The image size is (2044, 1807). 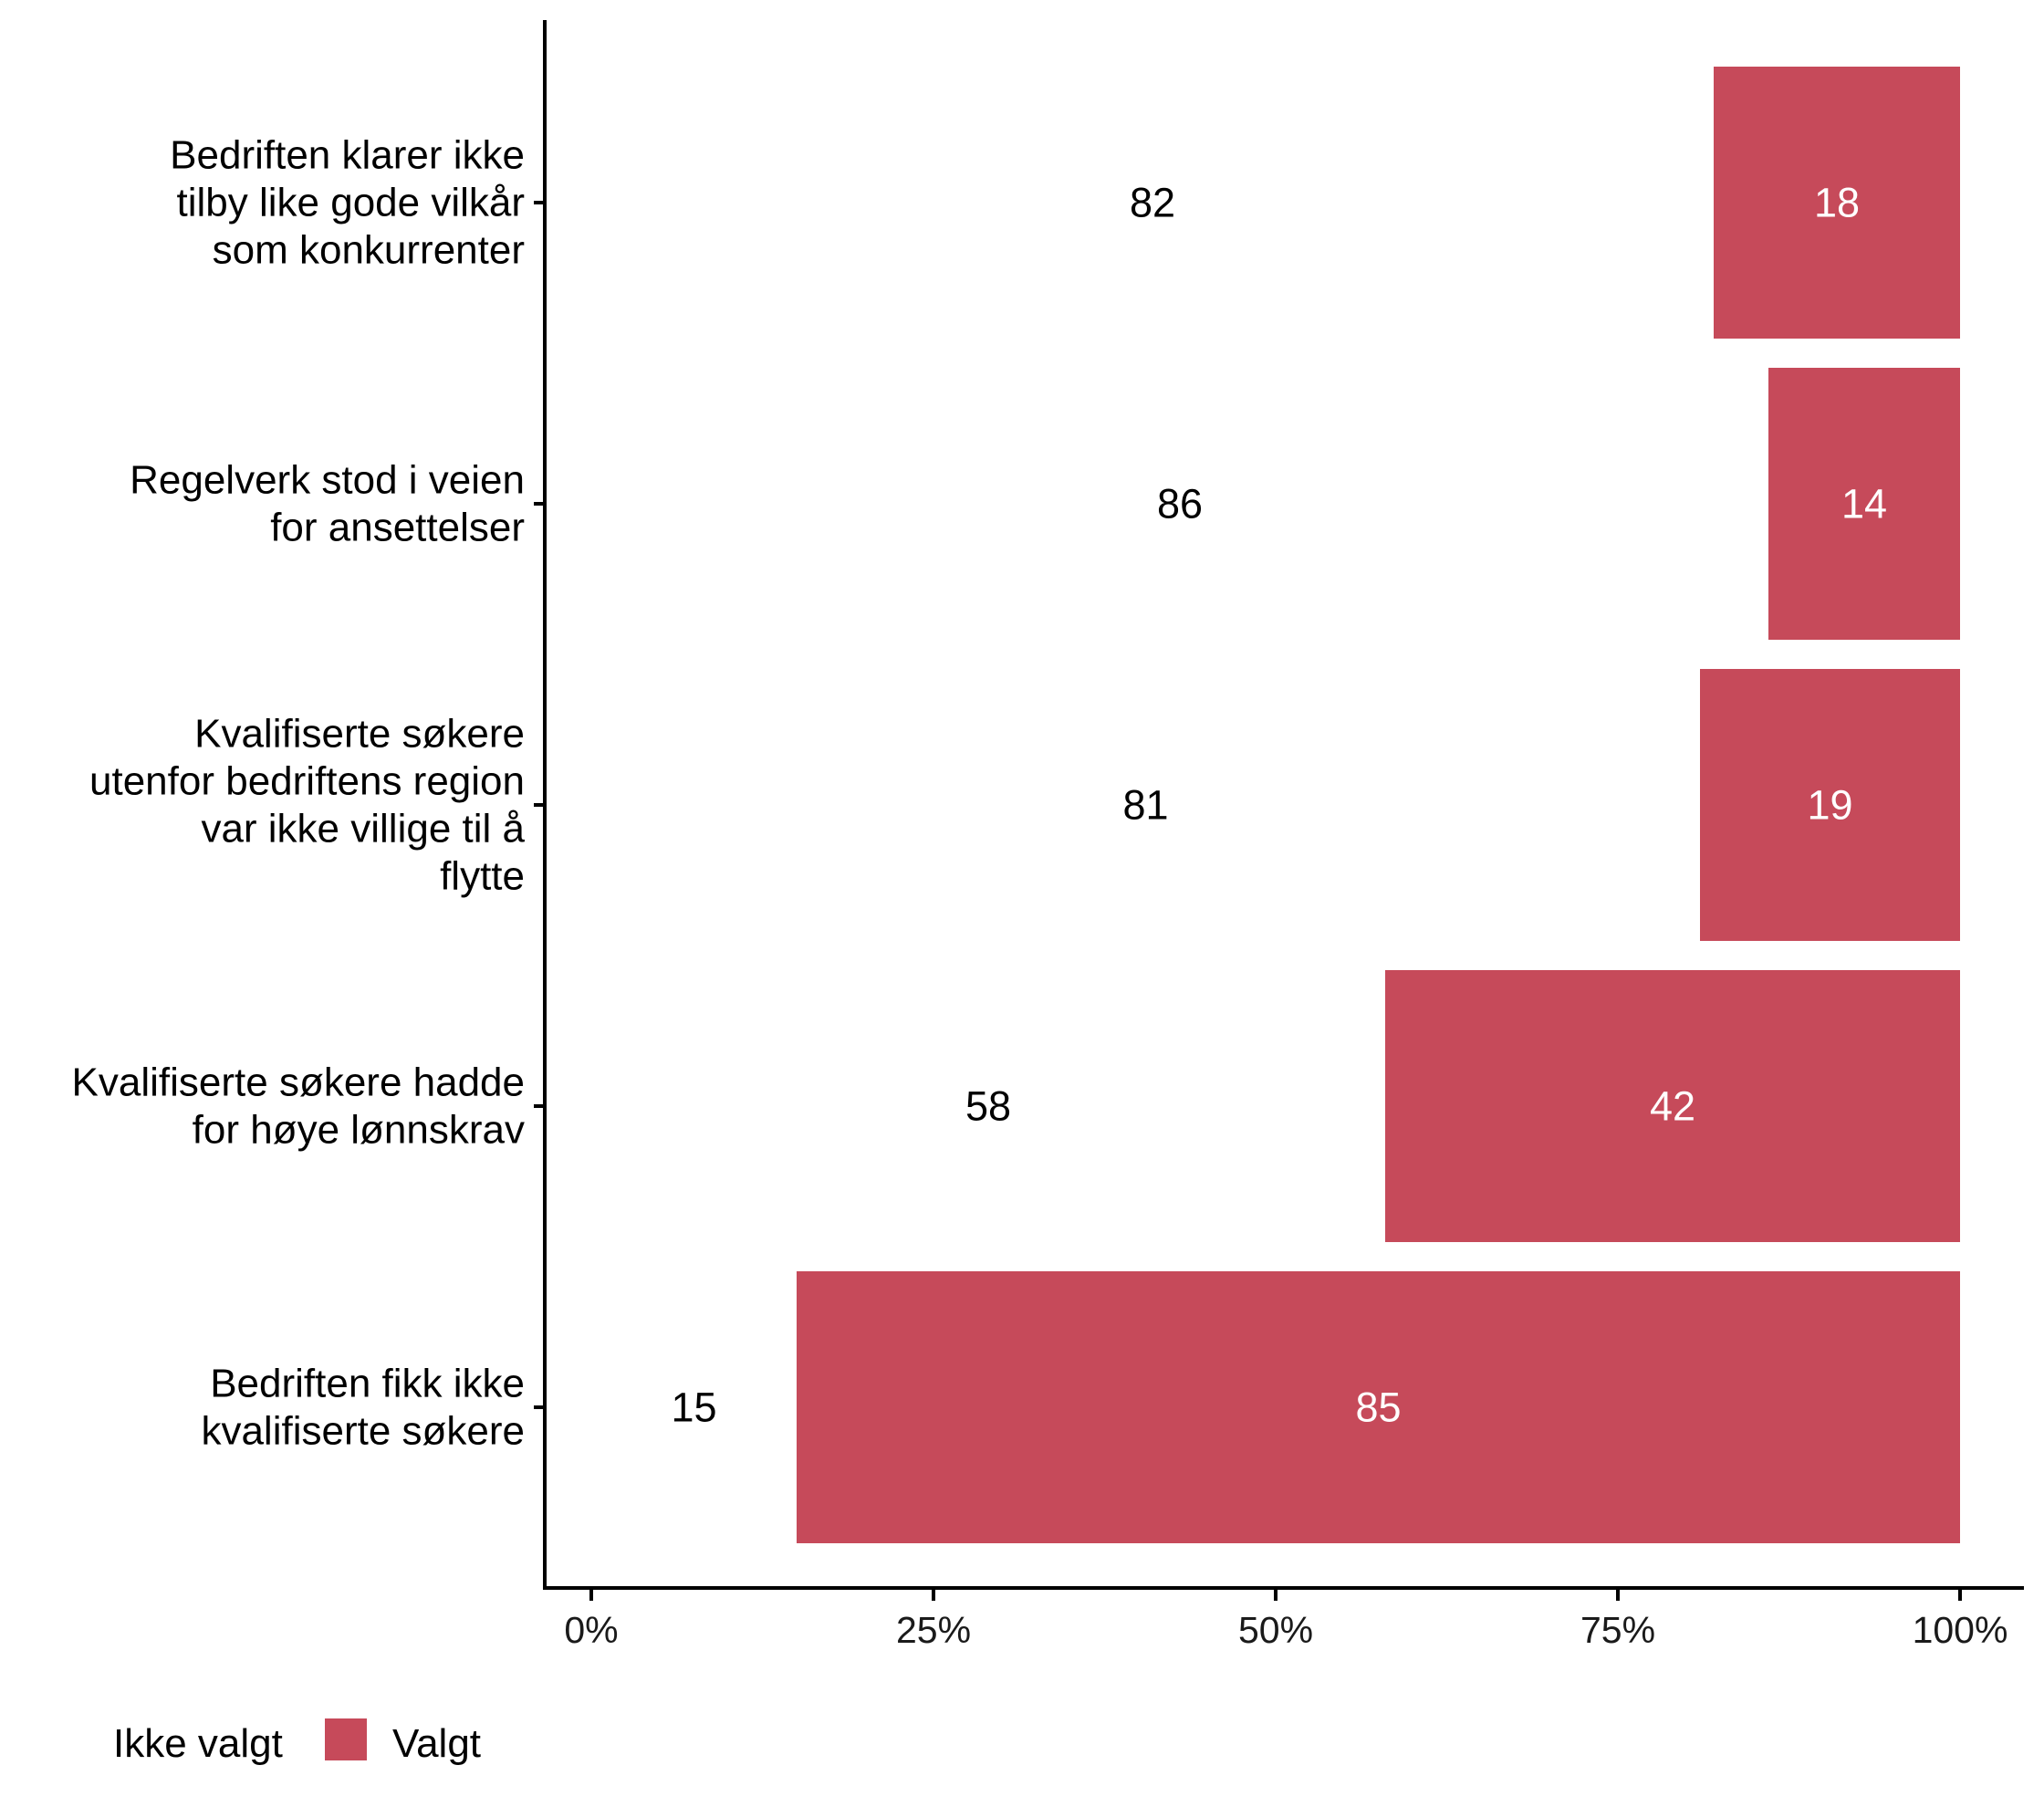 I want to click on category-label-line: var ikke villige til å, so click(x=363, y=829).